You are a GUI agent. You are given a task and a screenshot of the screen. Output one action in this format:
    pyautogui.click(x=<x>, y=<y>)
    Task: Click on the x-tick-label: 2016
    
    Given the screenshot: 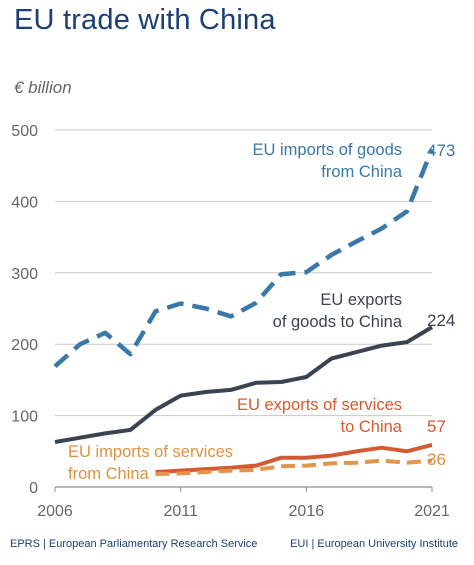 What is the action you would take?
    pyautogui.click(x=307, y=511)
    